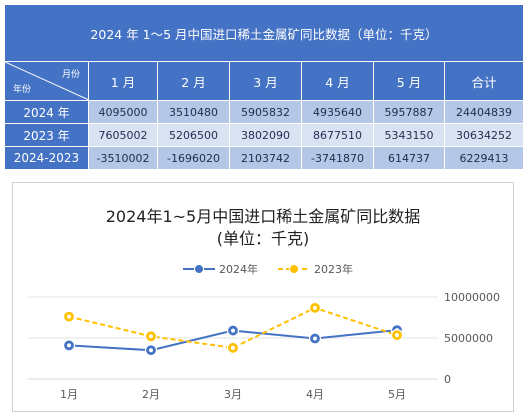 The height and width of the screenshot is (417, 527). What do you see at coordinates (22, 90) in the screenshot?
I see `corner-label-year: 年份` at bounding box center [22, 90].